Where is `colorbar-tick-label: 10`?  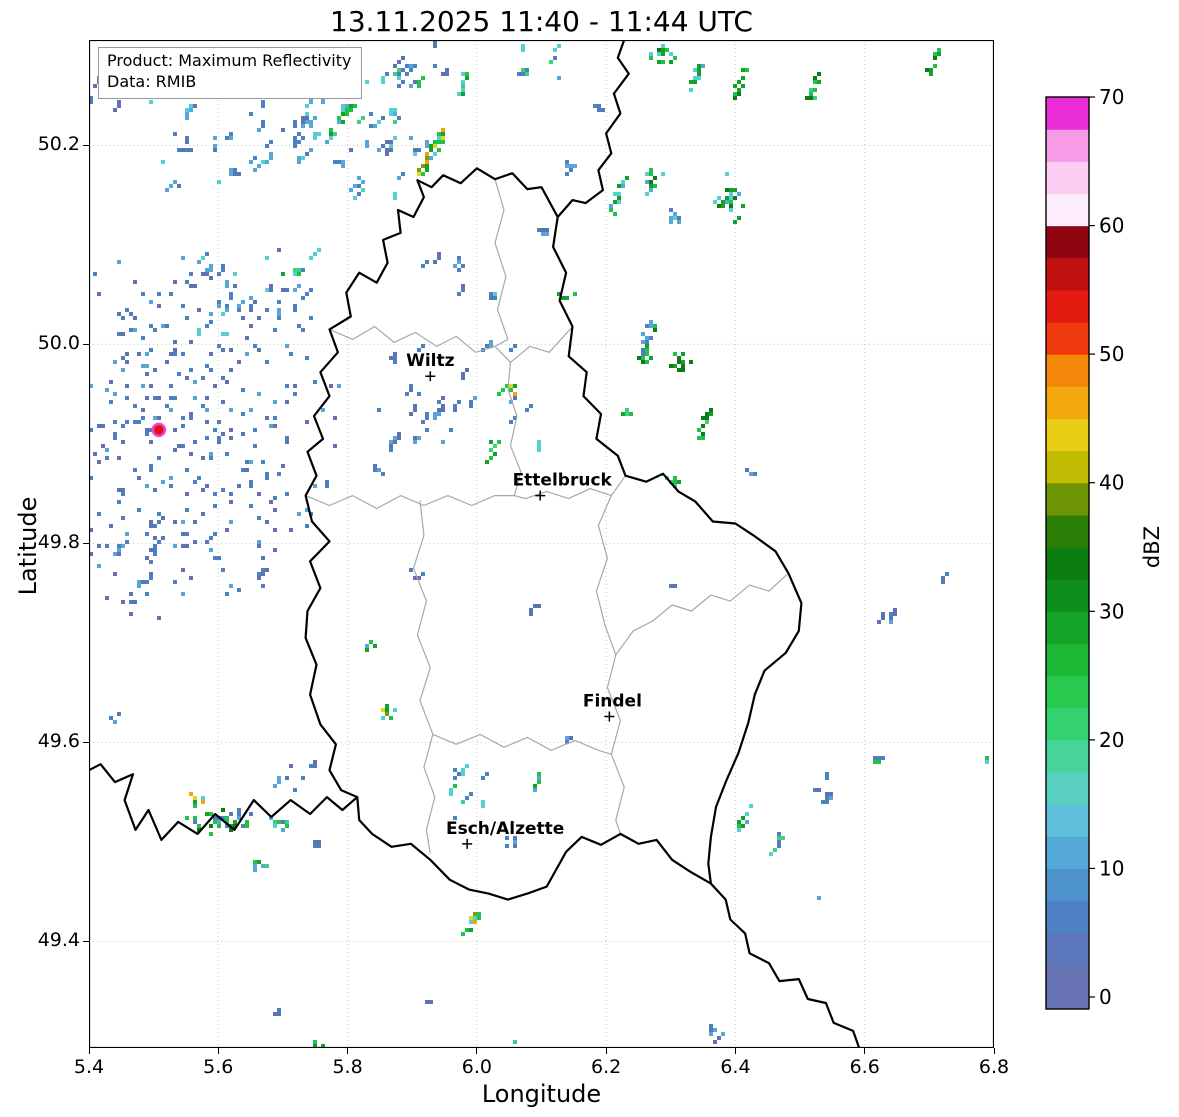
colorbar-tick-label: 10 is located at coordinates (1111, 868).